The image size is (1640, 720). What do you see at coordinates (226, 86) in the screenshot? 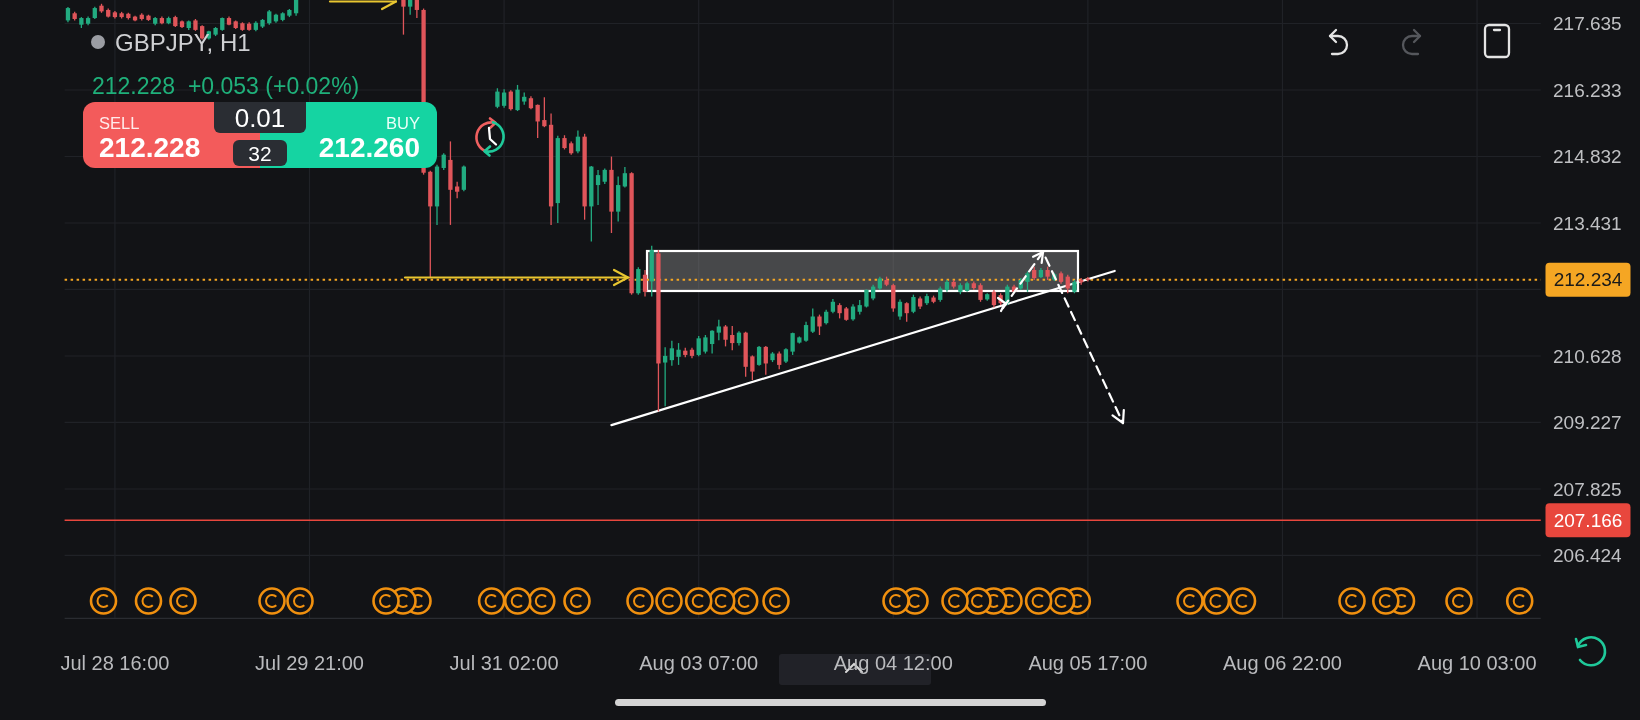
I see `text: 212.228 +0.053 (+0.02%)` at bounding box center [226, 86].